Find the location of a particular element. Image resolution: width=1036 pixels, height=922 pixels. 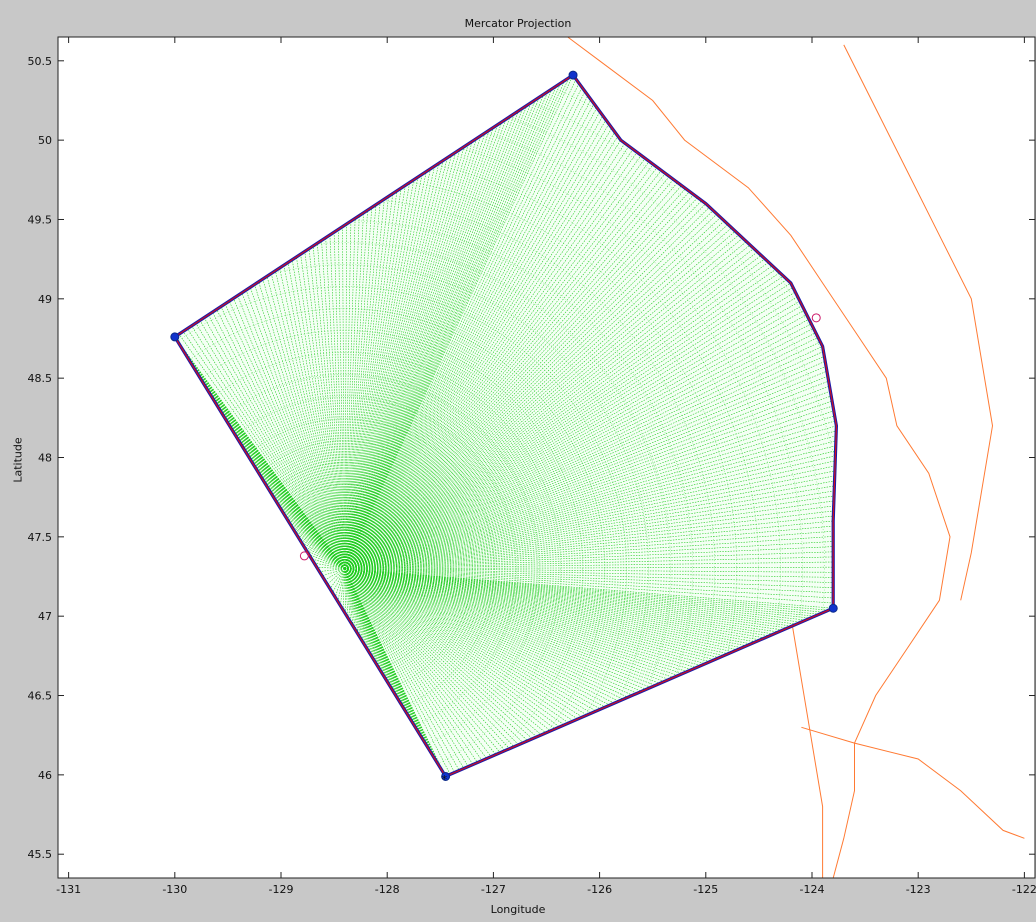

x-tick-label-2: -129 is located at coordinates (281, 889).